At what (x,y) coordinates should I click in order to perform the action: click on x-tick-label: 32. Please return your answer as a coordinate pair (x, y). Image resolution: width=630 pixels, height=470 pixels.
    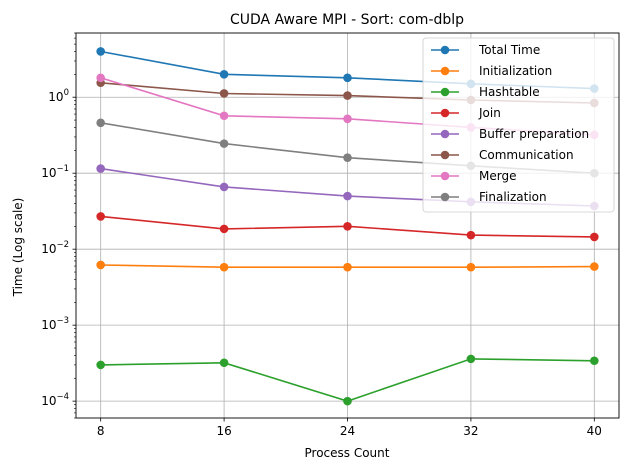
    Looking at the image, I should click on (470, 431).